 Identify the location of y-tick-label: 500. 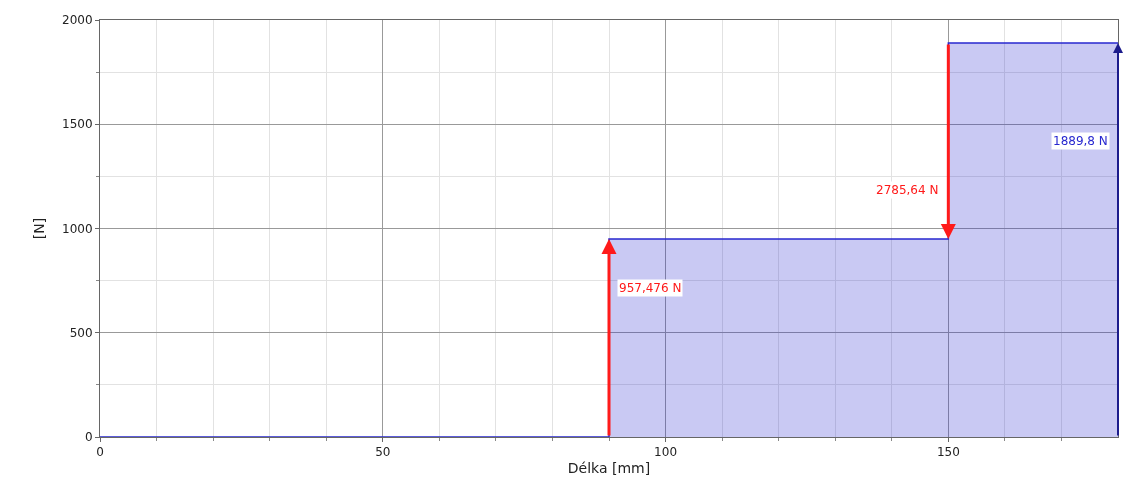
(81, 332).